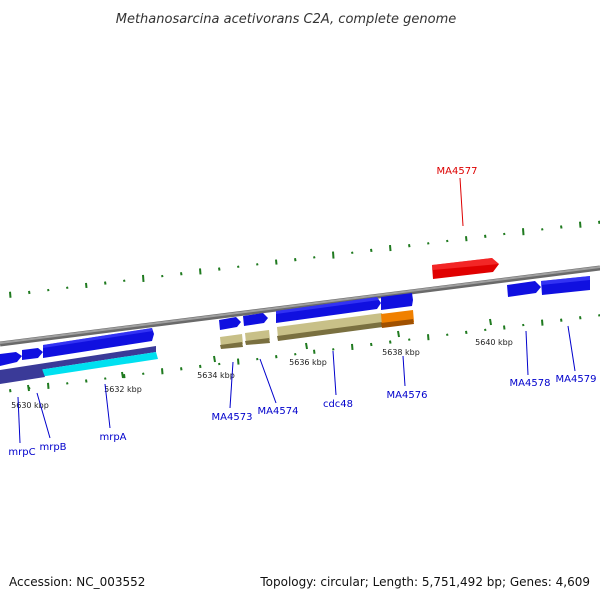 The image size is (600, 600). Describe the element at coordinates (407, 395) in the screenshot. I see `gene-label-MA4576: MA4576` at that location.